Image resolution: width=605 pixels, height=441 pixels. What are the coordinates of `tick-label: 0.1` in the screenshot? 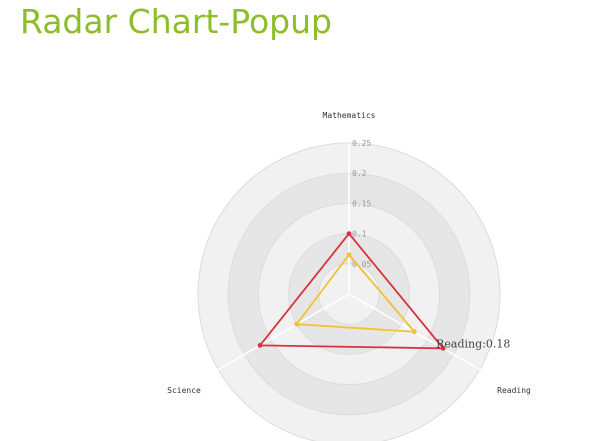 It's located at (359, 234).